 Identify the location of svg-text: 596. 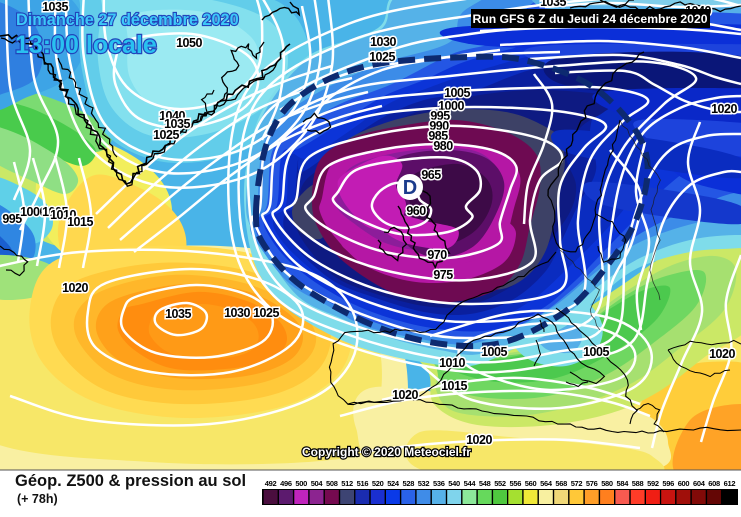
(668, 483).